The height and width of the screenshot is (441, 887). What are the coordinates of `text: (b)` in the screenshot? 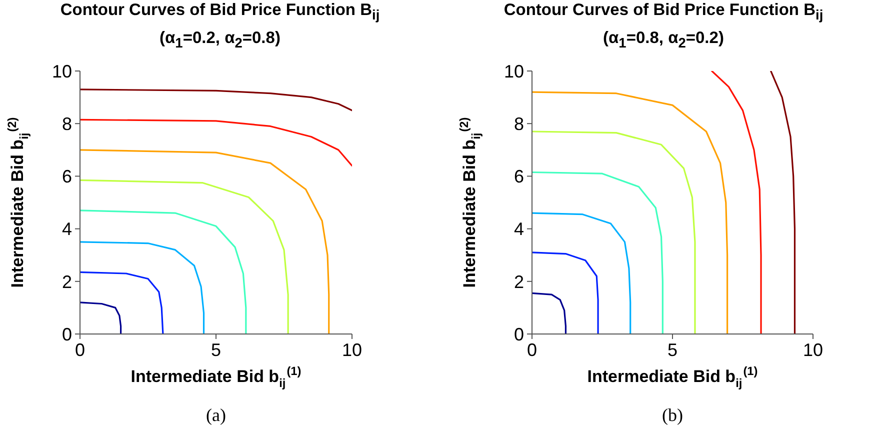 It's located at (672, 415).